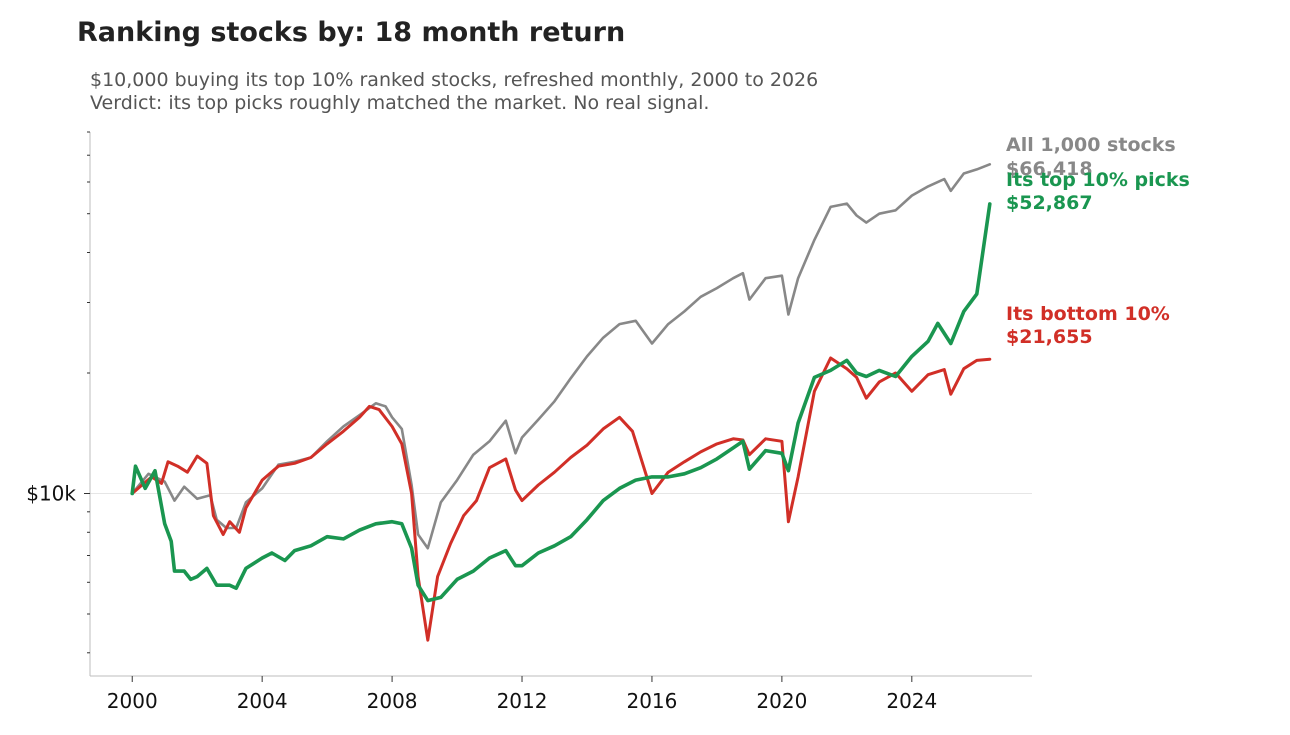 This screenshot has width=1290, height=735. Describe the element at coordinates (132, 701) in the screenshot. I see `x-tick-label: 2000` at that location.